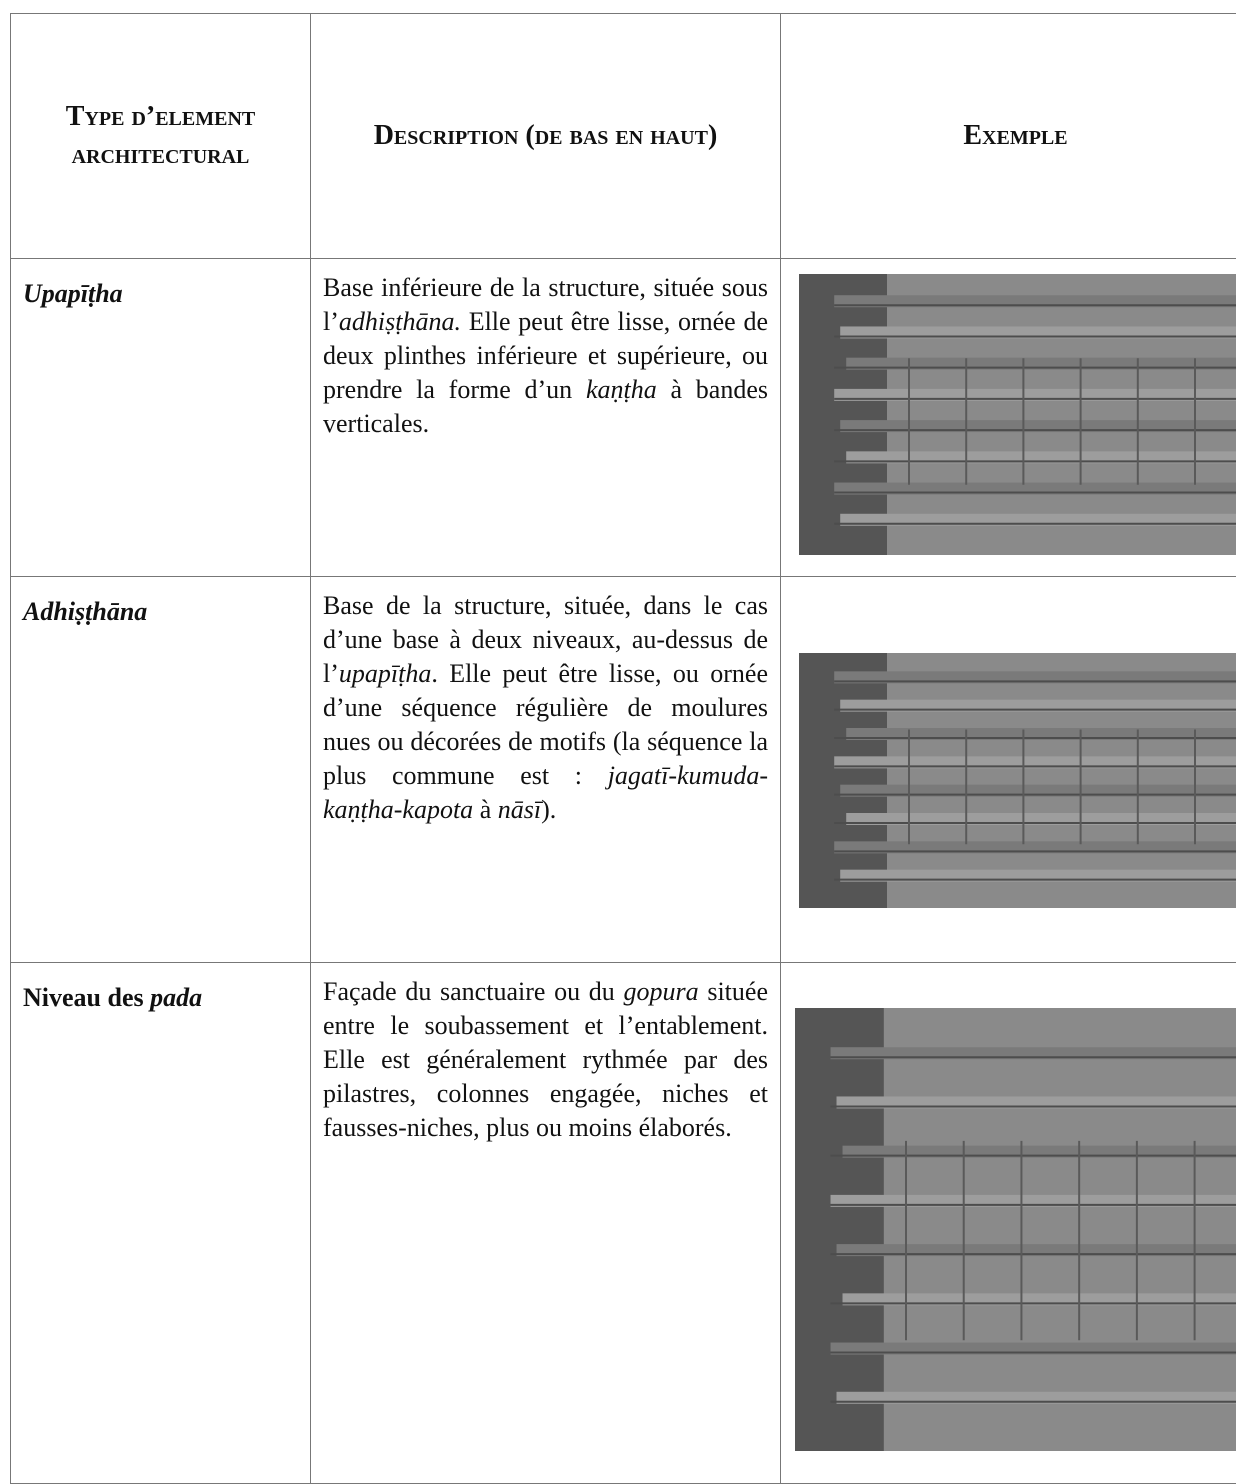 This screenshot has height=1484, width=1236. I want to click on text-run: gopura, so click(661, 991).